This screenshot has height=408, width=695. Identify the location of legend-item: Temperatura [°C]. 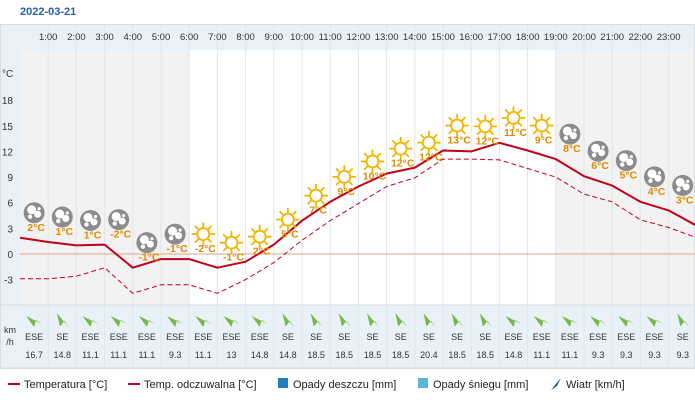
(57, 385).